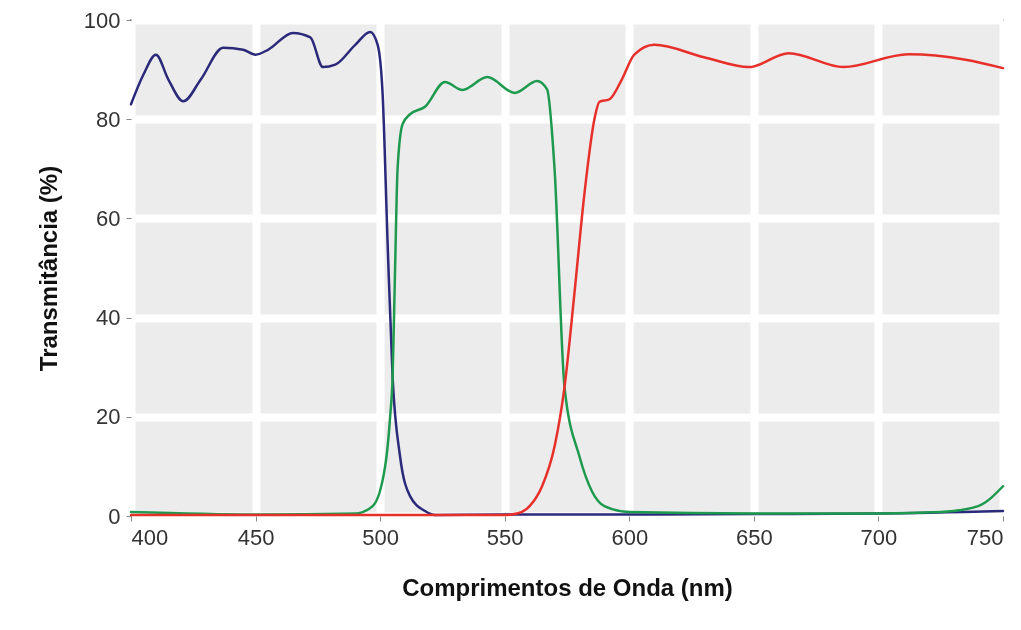 This screenshot has height=630, width=1021. What do you see at coordinates (985, 537) in the screenshot?
I see `x-tick-label: 750` at bounding box center [985, 537].